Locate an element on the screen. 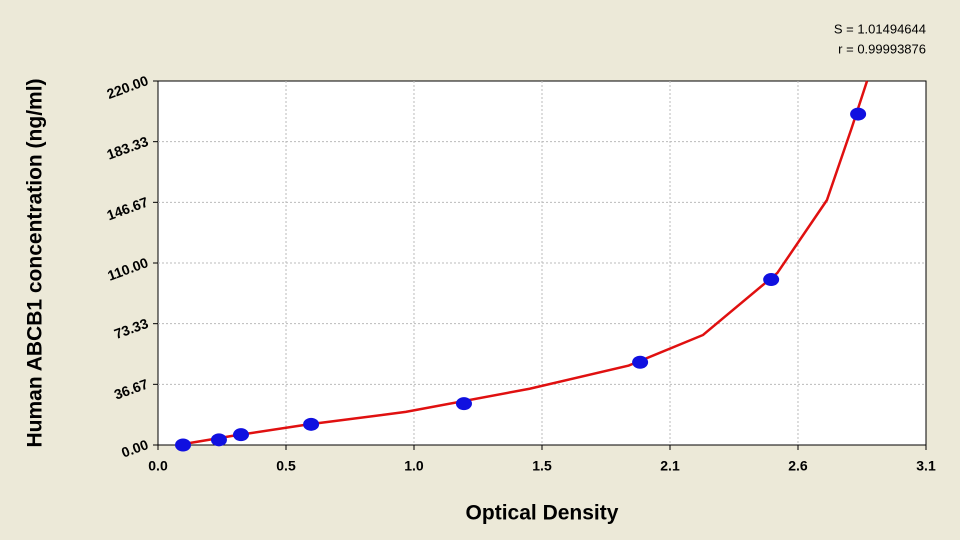 The image size is (960, 540). x-tick-label: 1.0 is located at coordinates (414, 466).